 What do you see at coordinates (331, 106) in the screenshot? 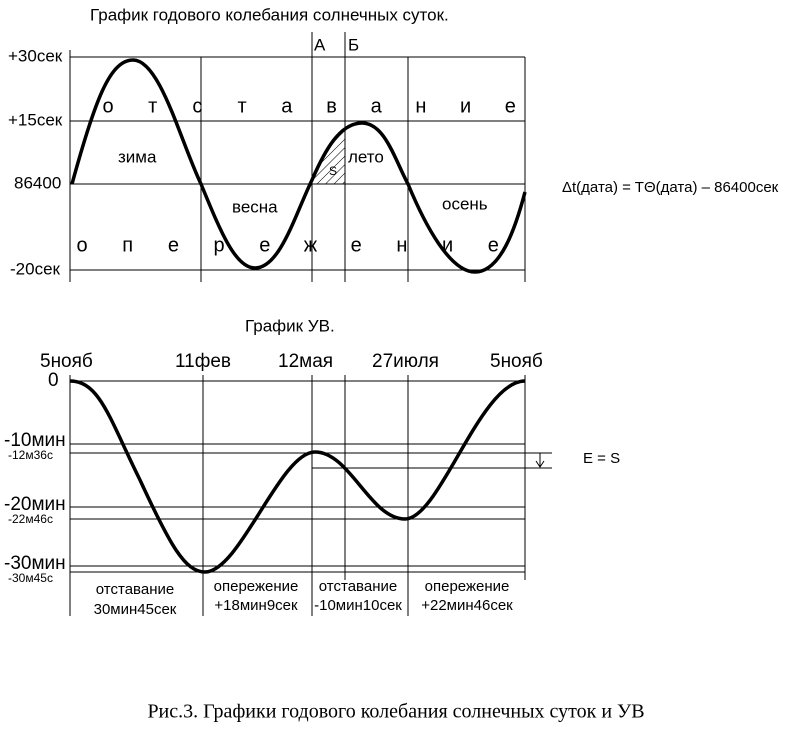
I see `letter: в` at bounding box center [331, 106].